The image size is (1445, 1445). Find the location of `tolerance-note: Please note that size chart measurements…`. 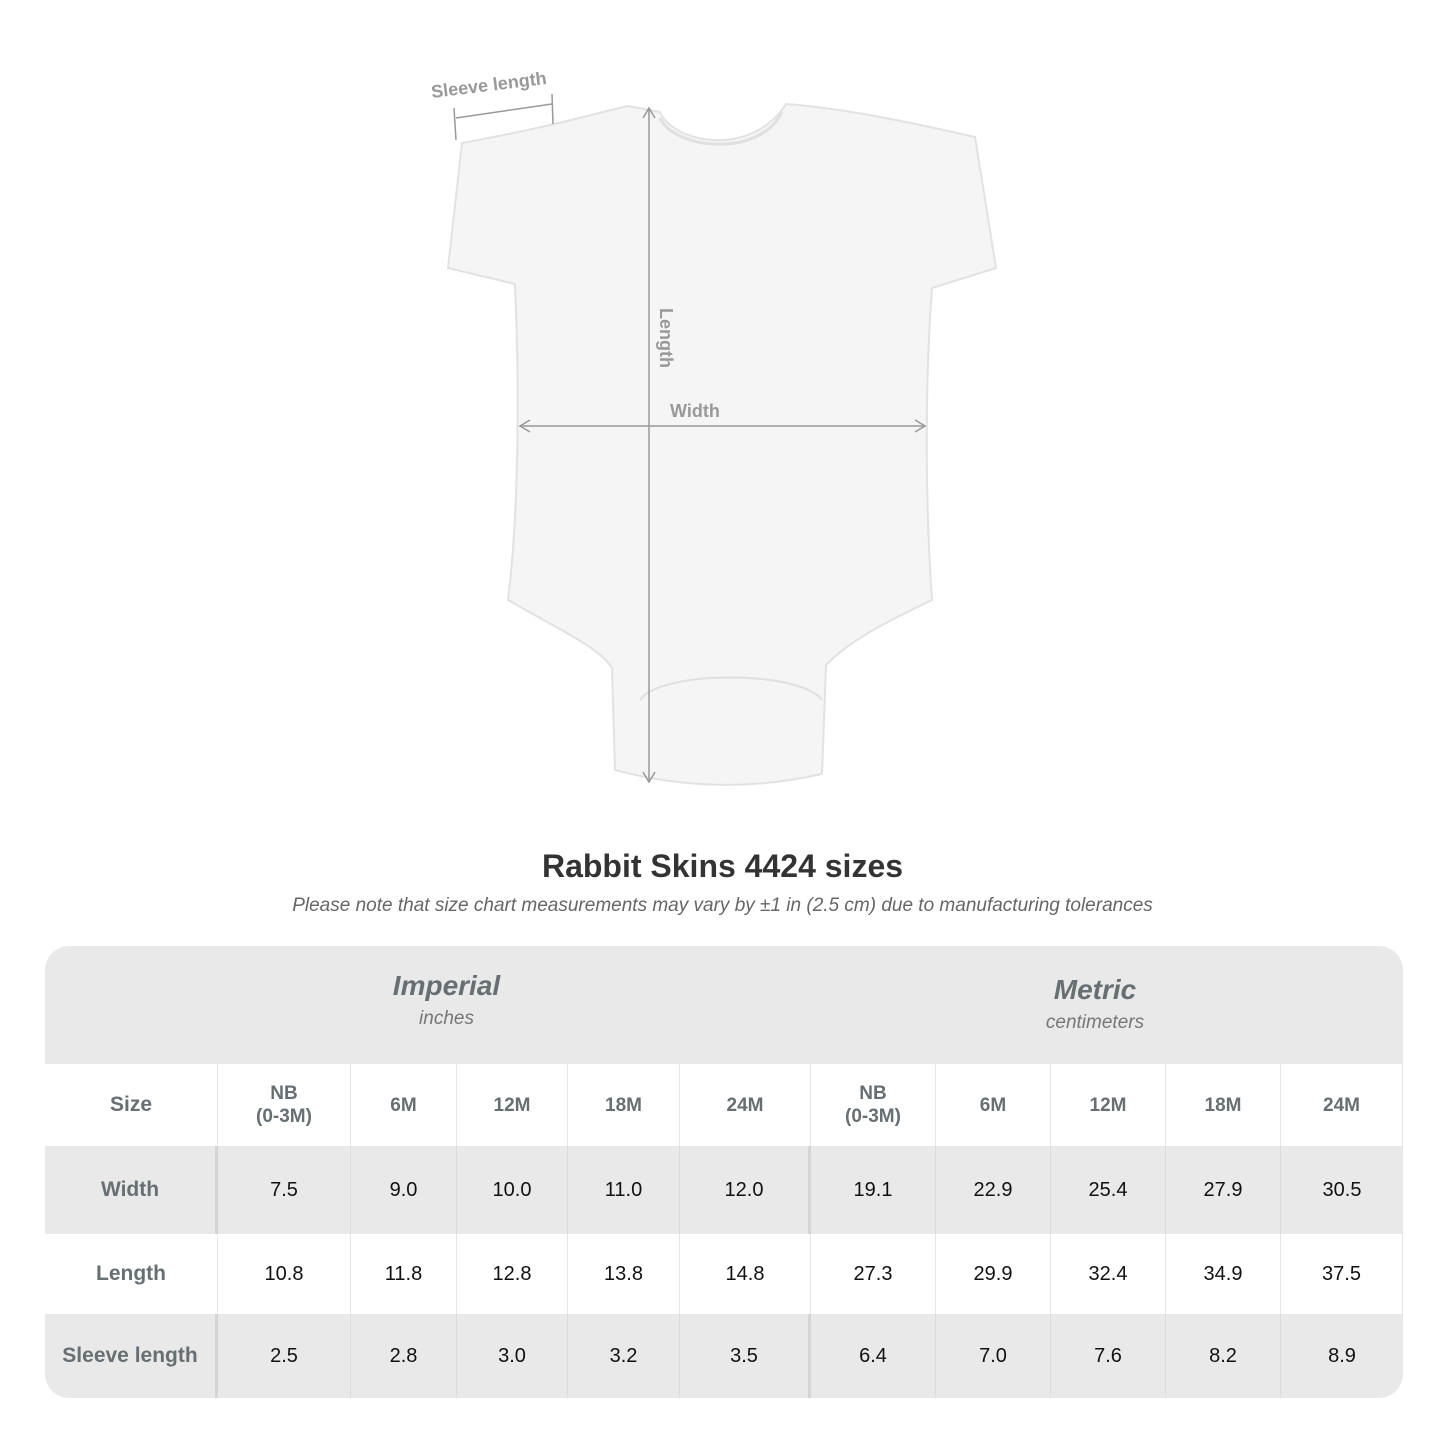

tolerance-note: Please note that size chart measurements… is located at coordinates (722, 905).